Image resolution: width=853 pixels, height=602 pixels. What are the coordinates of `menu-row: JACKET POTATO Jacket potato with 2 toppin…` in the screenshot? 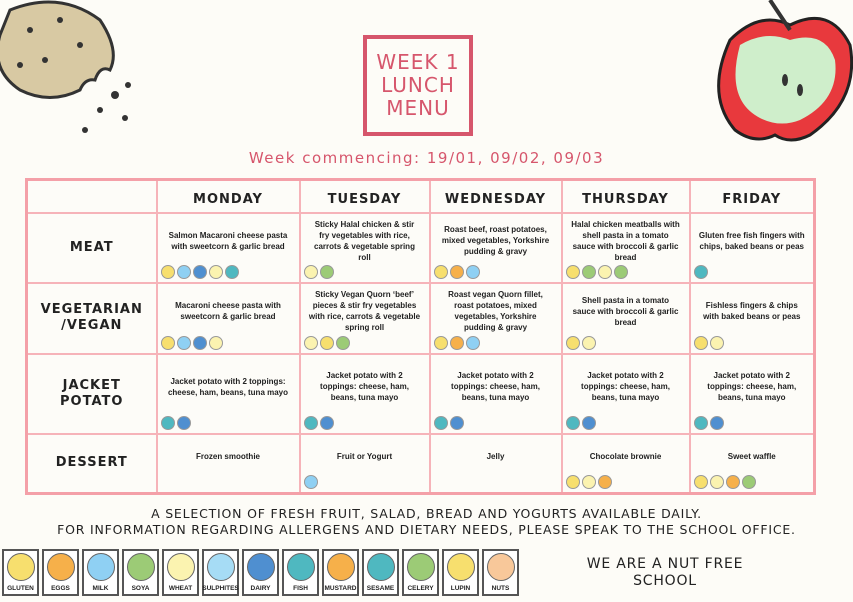 It's located at (420, 393).